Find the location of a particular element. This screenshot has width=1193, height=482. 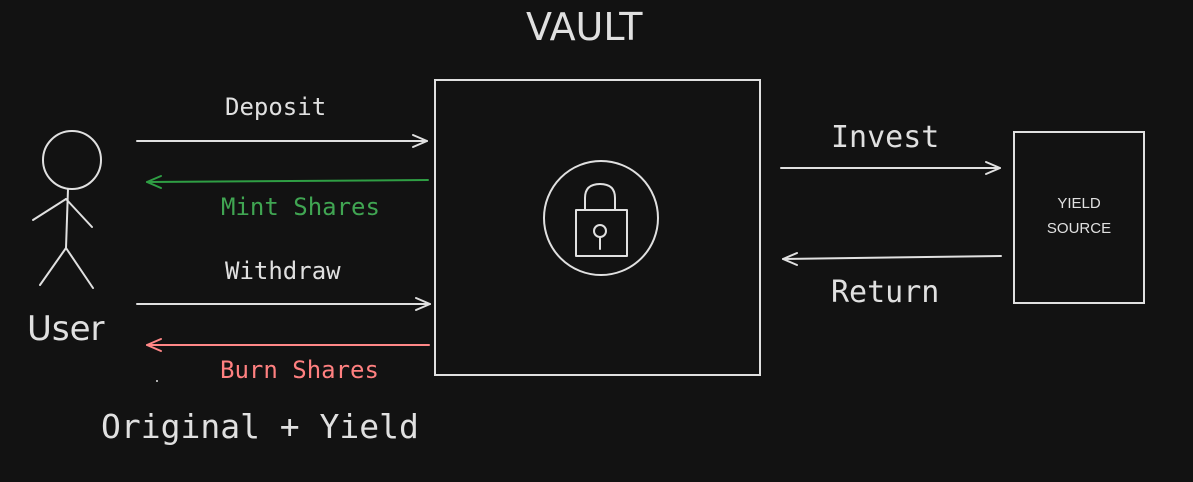

yield-source-label-line2: SOURCE is located at coordinates (1079, 228).